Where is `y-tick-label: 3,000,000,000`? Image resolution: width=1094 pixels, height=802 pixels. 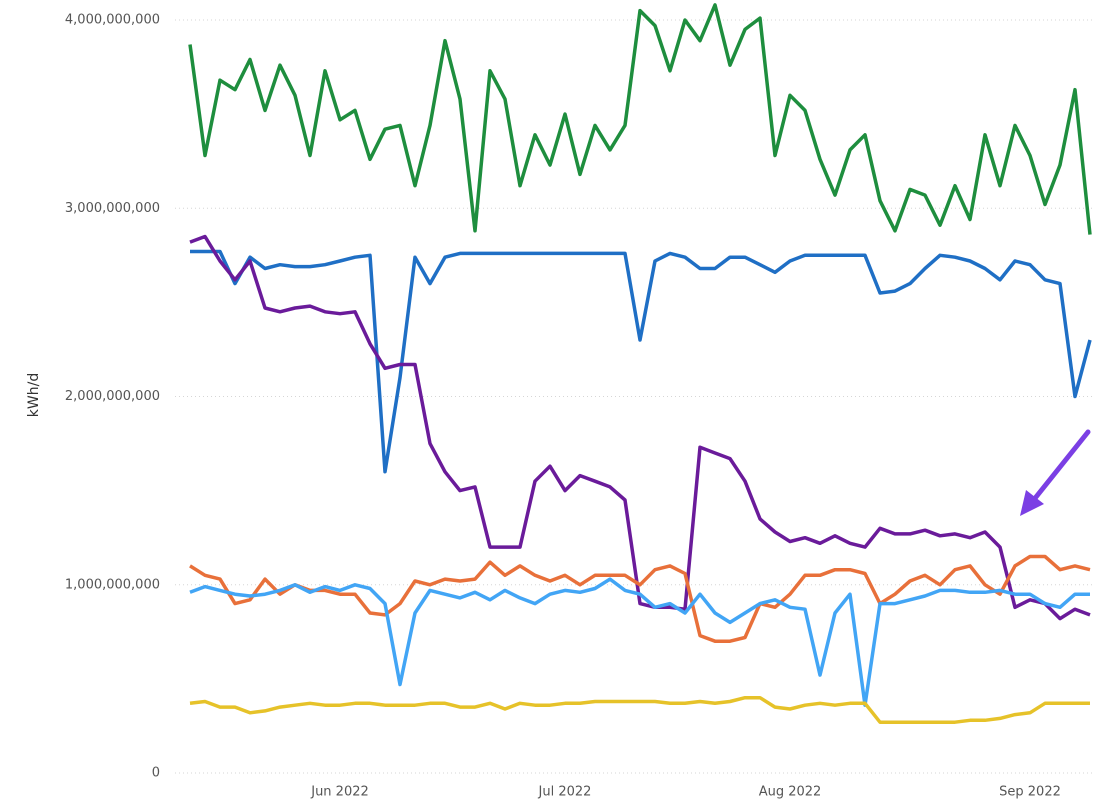
y-tick-label: 3,000,000,000 is located at coordinates (112, 208).